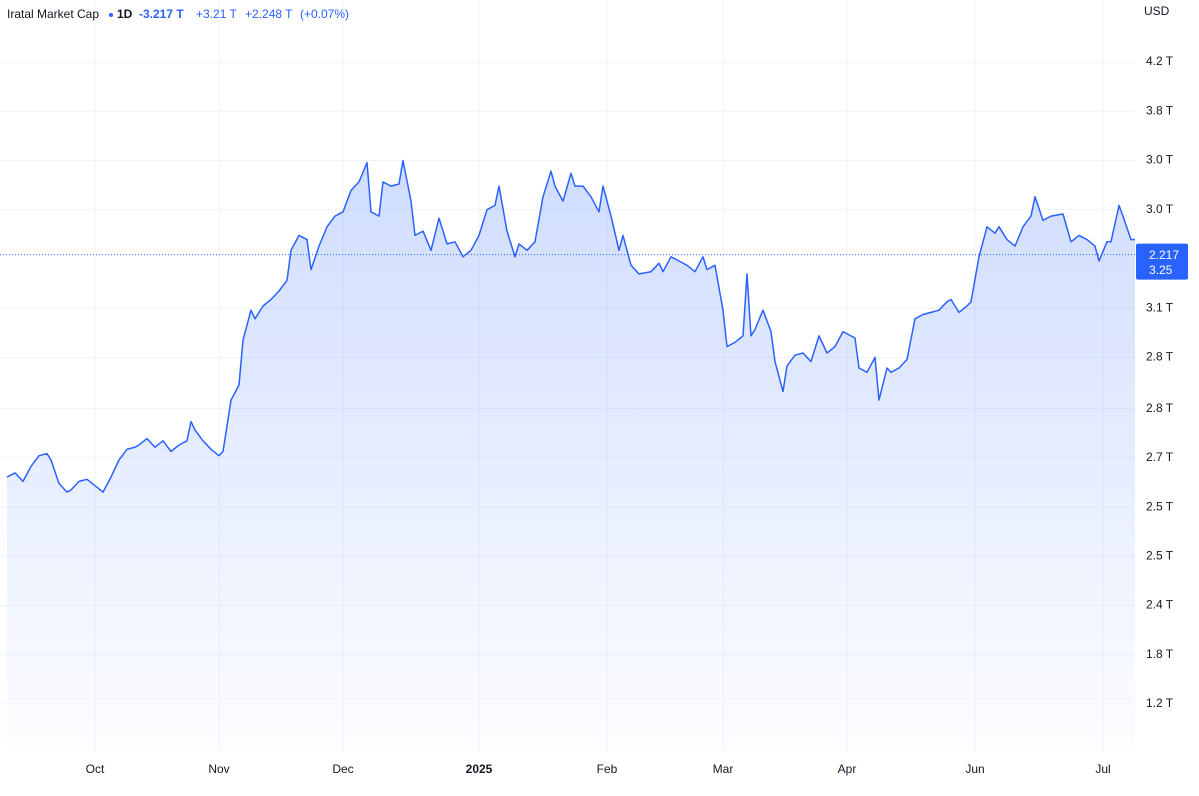 This screenshot has height=796, width=1199. What do you see at coordinates (269, 14) in the screenshot?
I see `header-value: +2.248 T` at bounding box center [269, 14].